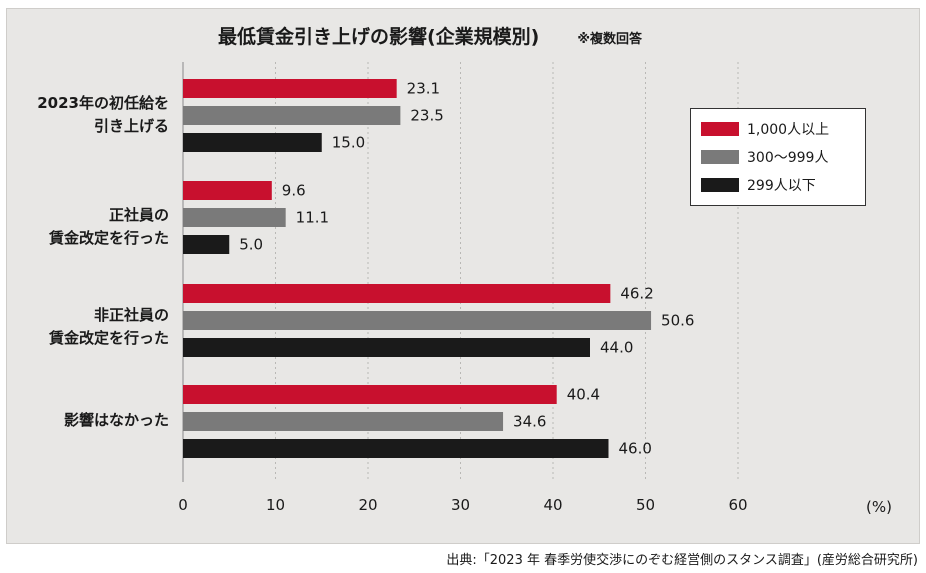 This screenshot has width=926, height=573. What do you see at coordinates (348, 143) in the screenshot?
I see `value-label: 15.0` at bounding box center [348, 143].